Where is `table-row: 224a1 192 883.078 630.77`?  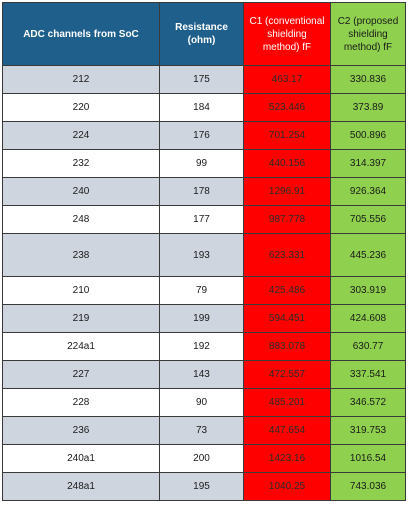
table-row: 224a1 192 883.078 630.77 is located at coordinates (204, 346).